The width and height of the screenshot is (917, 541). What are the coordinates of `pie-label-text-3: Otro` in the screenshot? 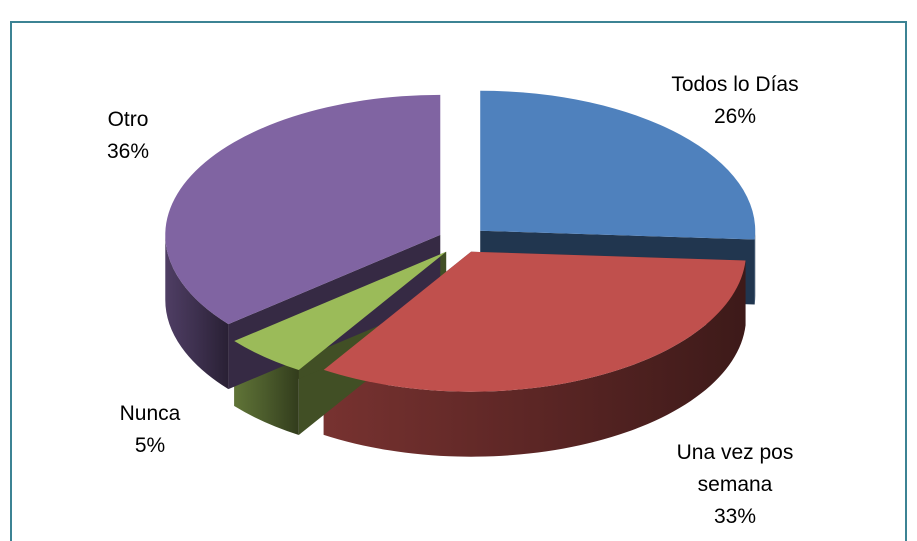 It's located at (128, 119).